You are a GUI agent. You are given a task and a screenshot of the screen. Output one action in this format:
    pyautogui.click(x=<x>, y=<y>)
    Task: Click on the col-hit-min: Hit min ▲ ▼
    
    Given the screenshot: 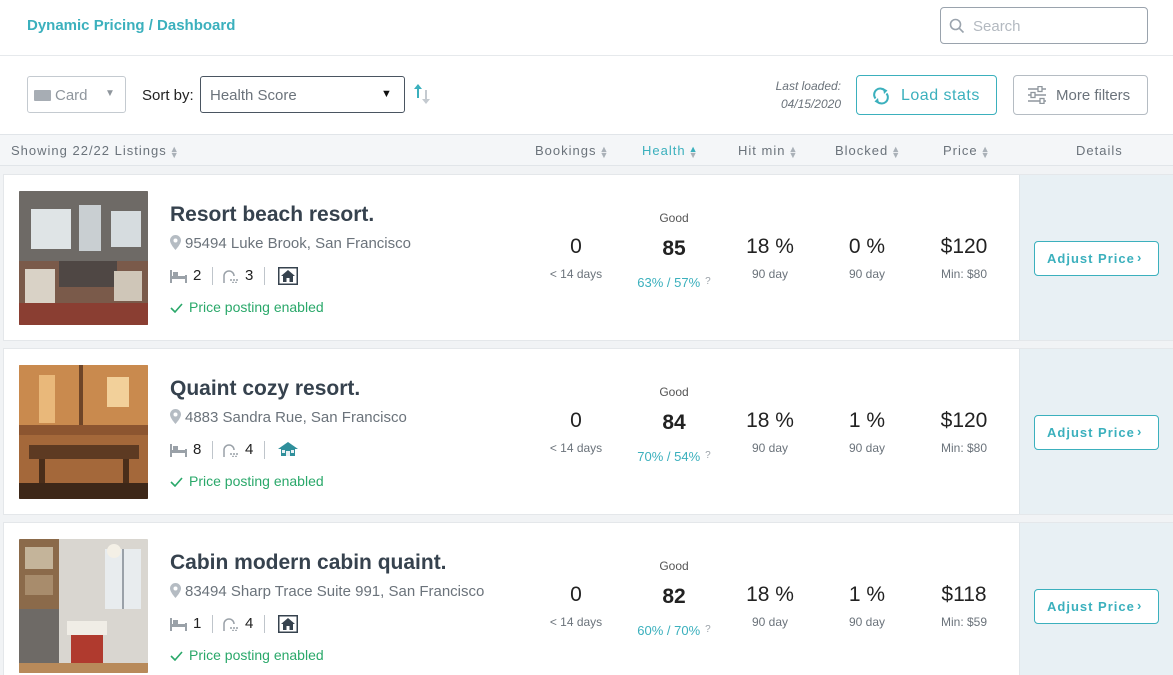 What is the action you would take?
    pyautogui.click(x=768, y=151)
    